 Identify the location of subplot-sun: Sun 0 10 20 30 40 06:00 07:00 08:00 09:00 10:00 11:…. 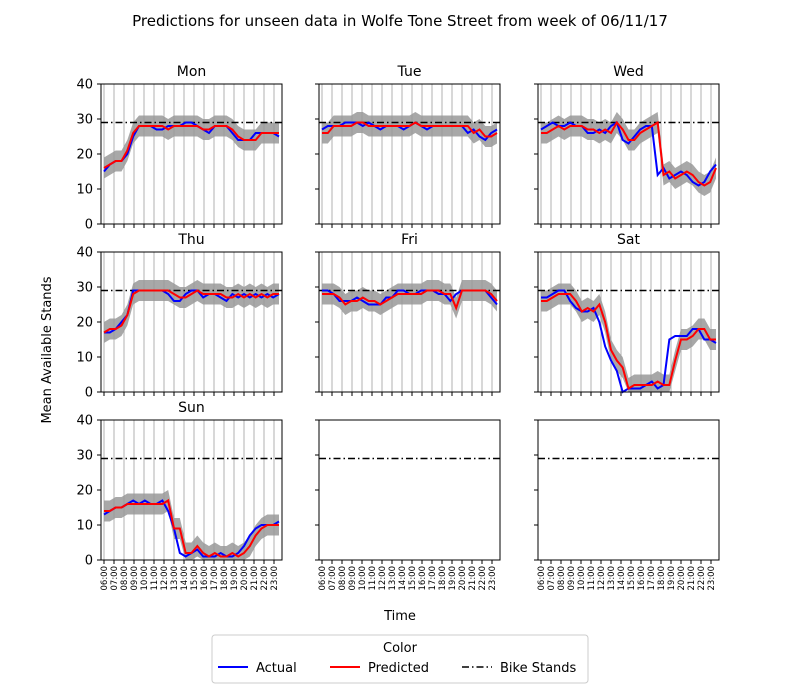
(179, 495).